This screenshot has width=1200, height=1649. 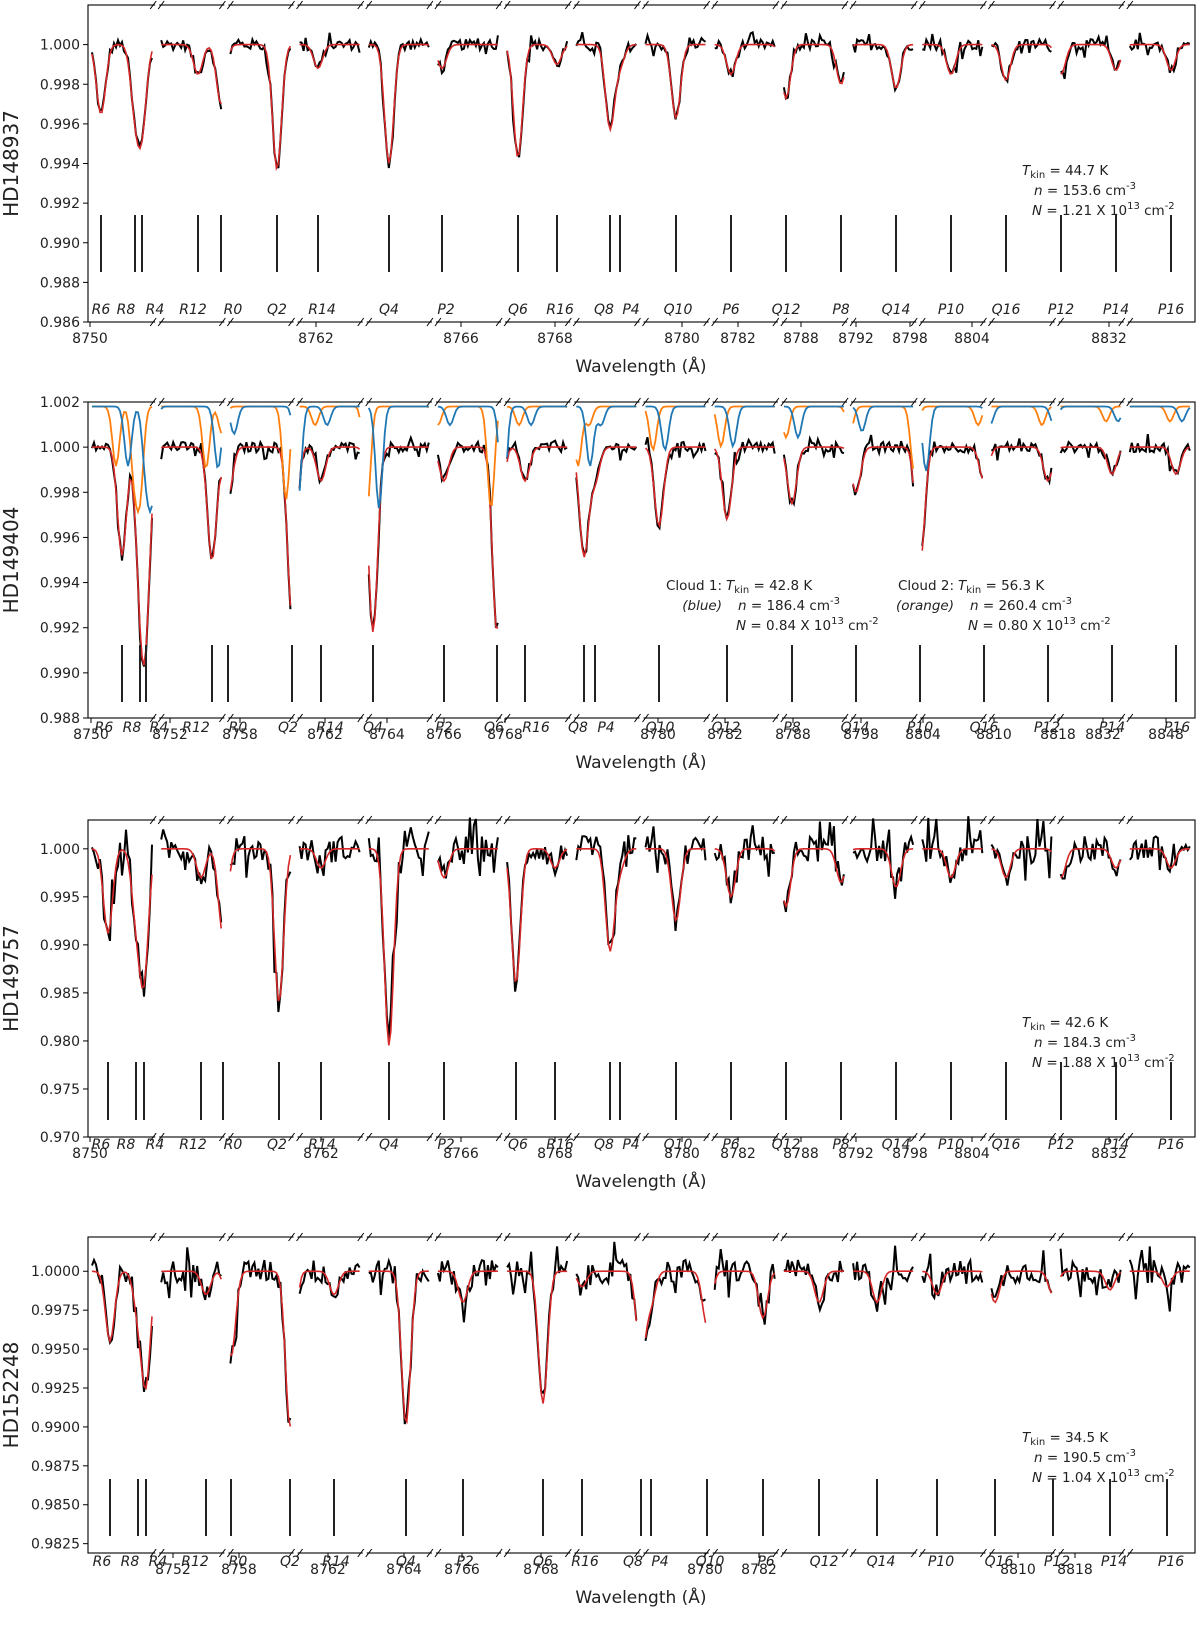 What do you see at coordinates (807, 625) in the screenshot?
I see `column-density-readout: N = 0.84 X 1013 cm-2` at bounding box center [807, 625].